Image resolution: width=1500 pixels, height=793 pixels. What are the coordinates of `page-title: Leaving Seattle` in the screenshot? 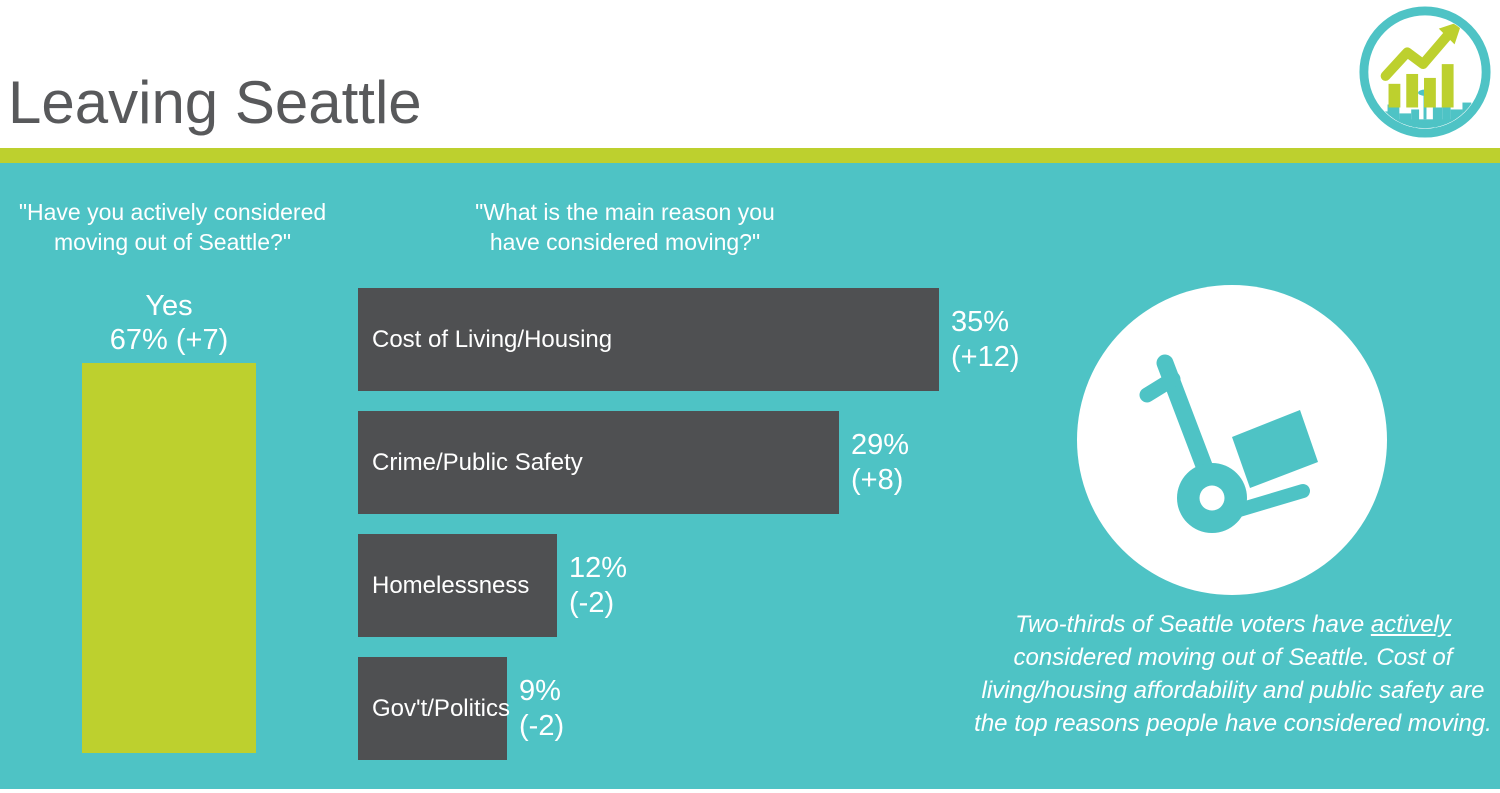 It's located at (215, 102).